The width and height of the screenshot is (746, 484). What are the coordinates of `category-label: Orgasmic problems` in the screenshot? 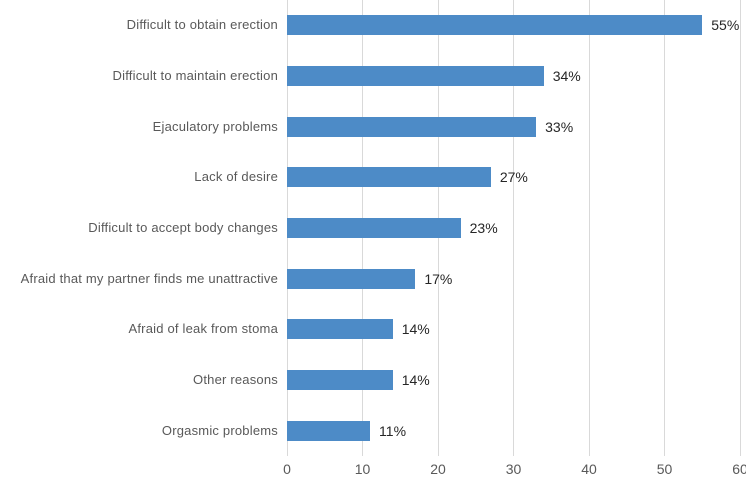 It's located at (219, 430).